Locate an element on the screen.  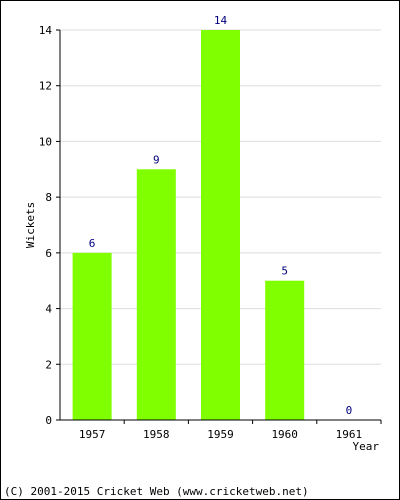
bar-1958 is located at coordinates (156, 294).